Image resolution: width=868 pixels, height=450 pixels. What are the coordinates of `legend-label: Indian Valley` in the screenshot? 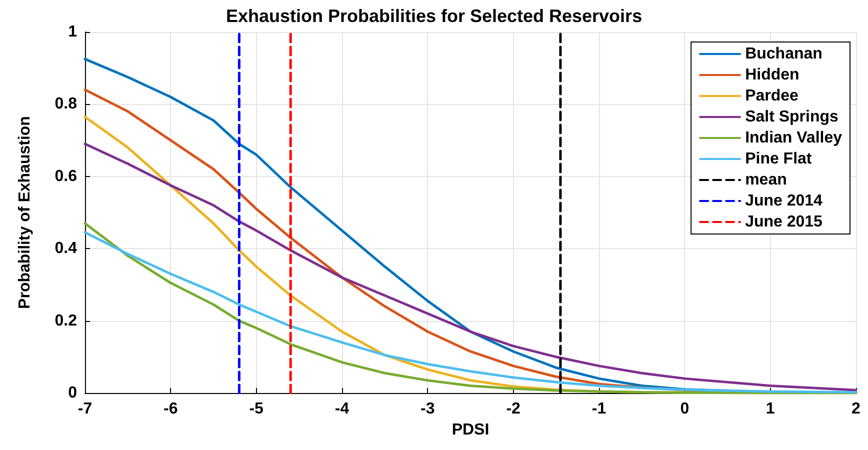 It's located at (793, 138).